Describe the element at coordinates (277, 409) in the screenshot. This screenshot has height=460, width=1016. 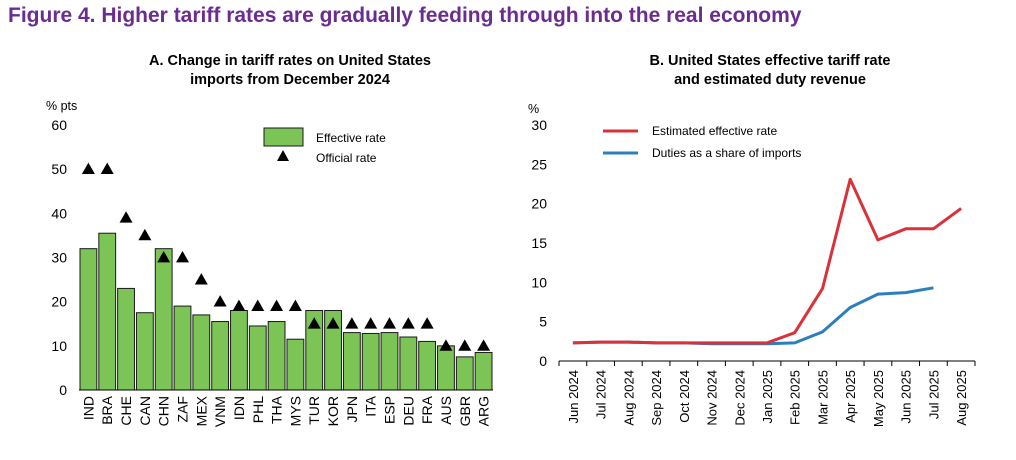
I see `x-tick-label: THA` at that location.